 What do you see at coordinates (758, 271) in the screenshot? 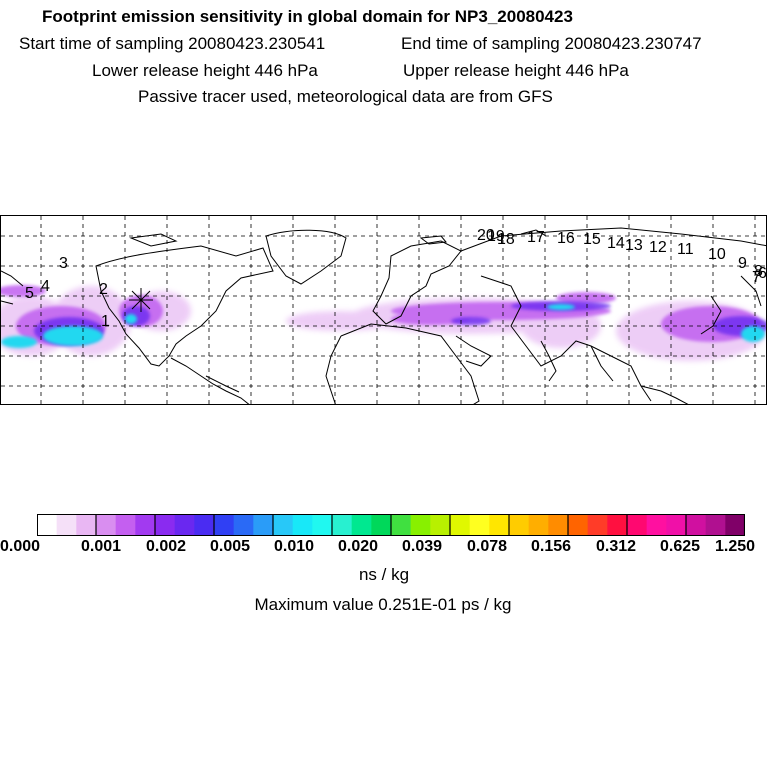
I see `traj-label-8: 8` at bounding box center [758, 271].